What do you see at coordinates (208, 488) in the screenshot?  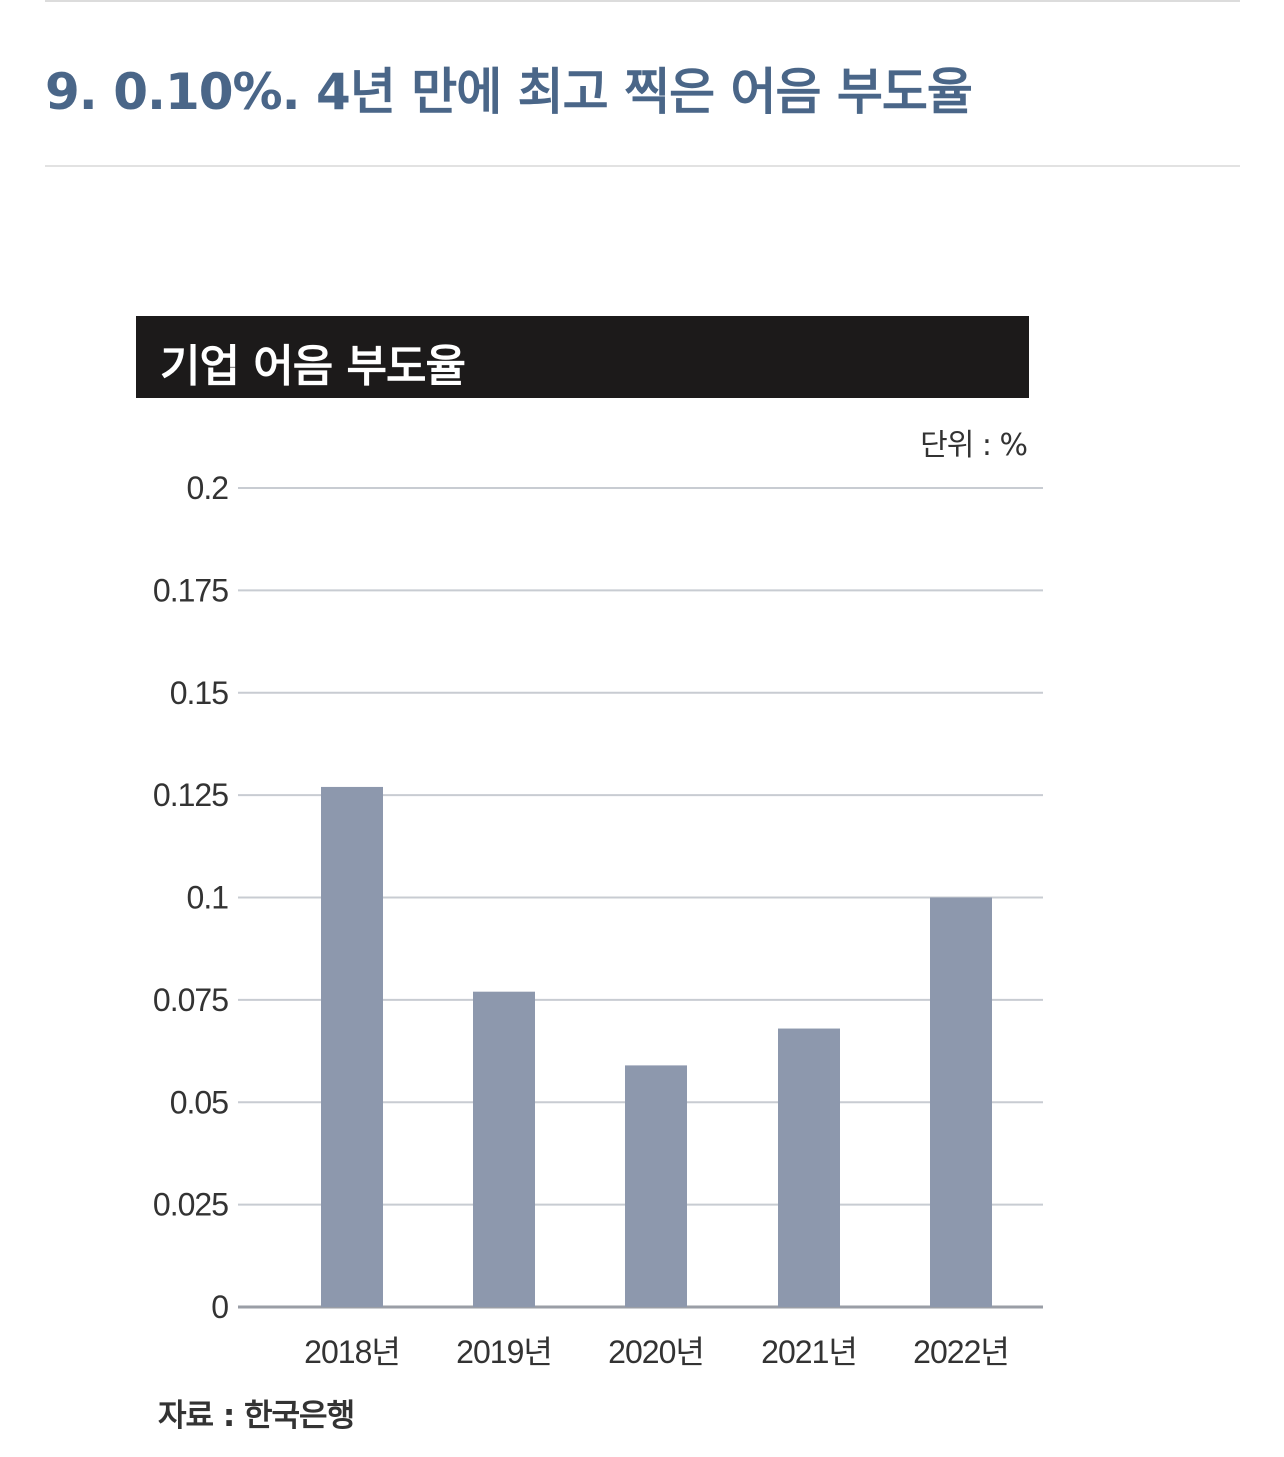 I see `y-tick-label: 0.2` at bounding box center [208, 488].